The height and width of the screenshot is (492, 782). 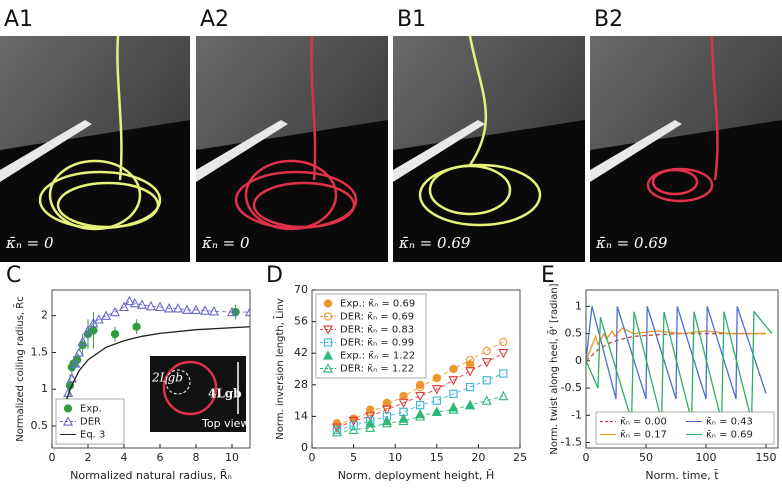 I want to click on x-tick-label: 20, so click(x=478, y=457).